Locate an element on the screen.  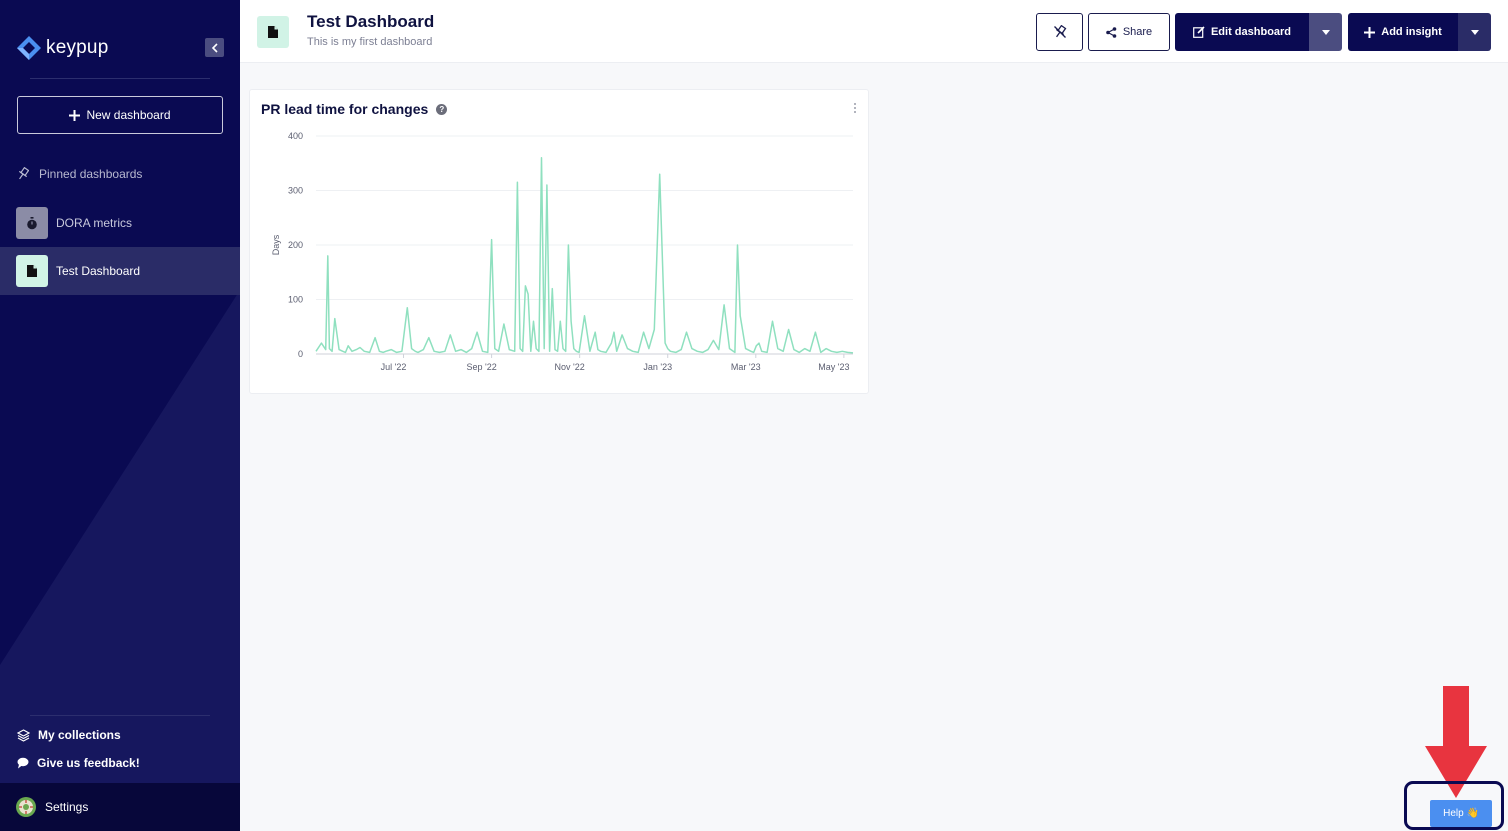
page-subtitle: This is my first dashboard is located at coordinates (370, 42).